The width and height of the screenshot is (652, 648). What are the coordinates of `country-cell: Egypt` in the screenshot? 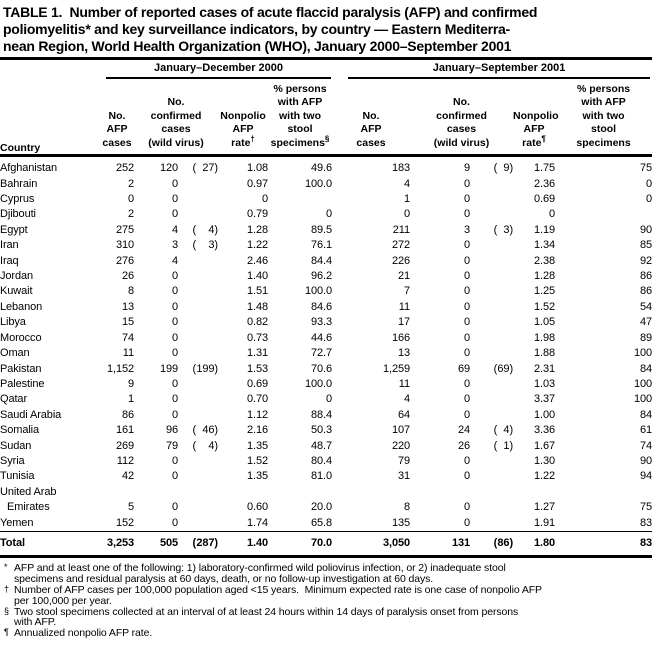 It's located at (14, 229).